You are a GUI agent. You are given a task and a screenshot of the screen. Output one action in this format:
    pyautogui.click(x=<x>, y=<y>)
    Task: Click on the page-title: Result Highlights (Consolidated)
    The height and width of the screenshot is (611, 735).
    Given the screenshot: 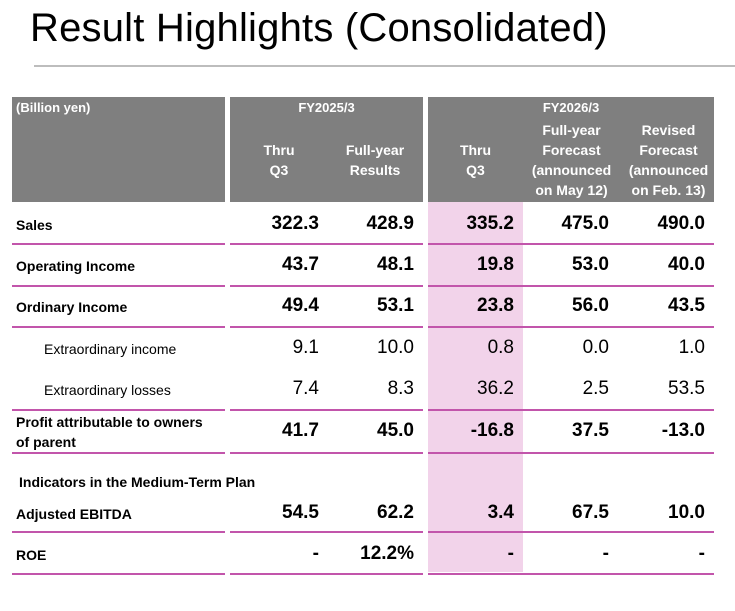 What is the action you would take?
    pyautogui.click(x=319, y=28)
    